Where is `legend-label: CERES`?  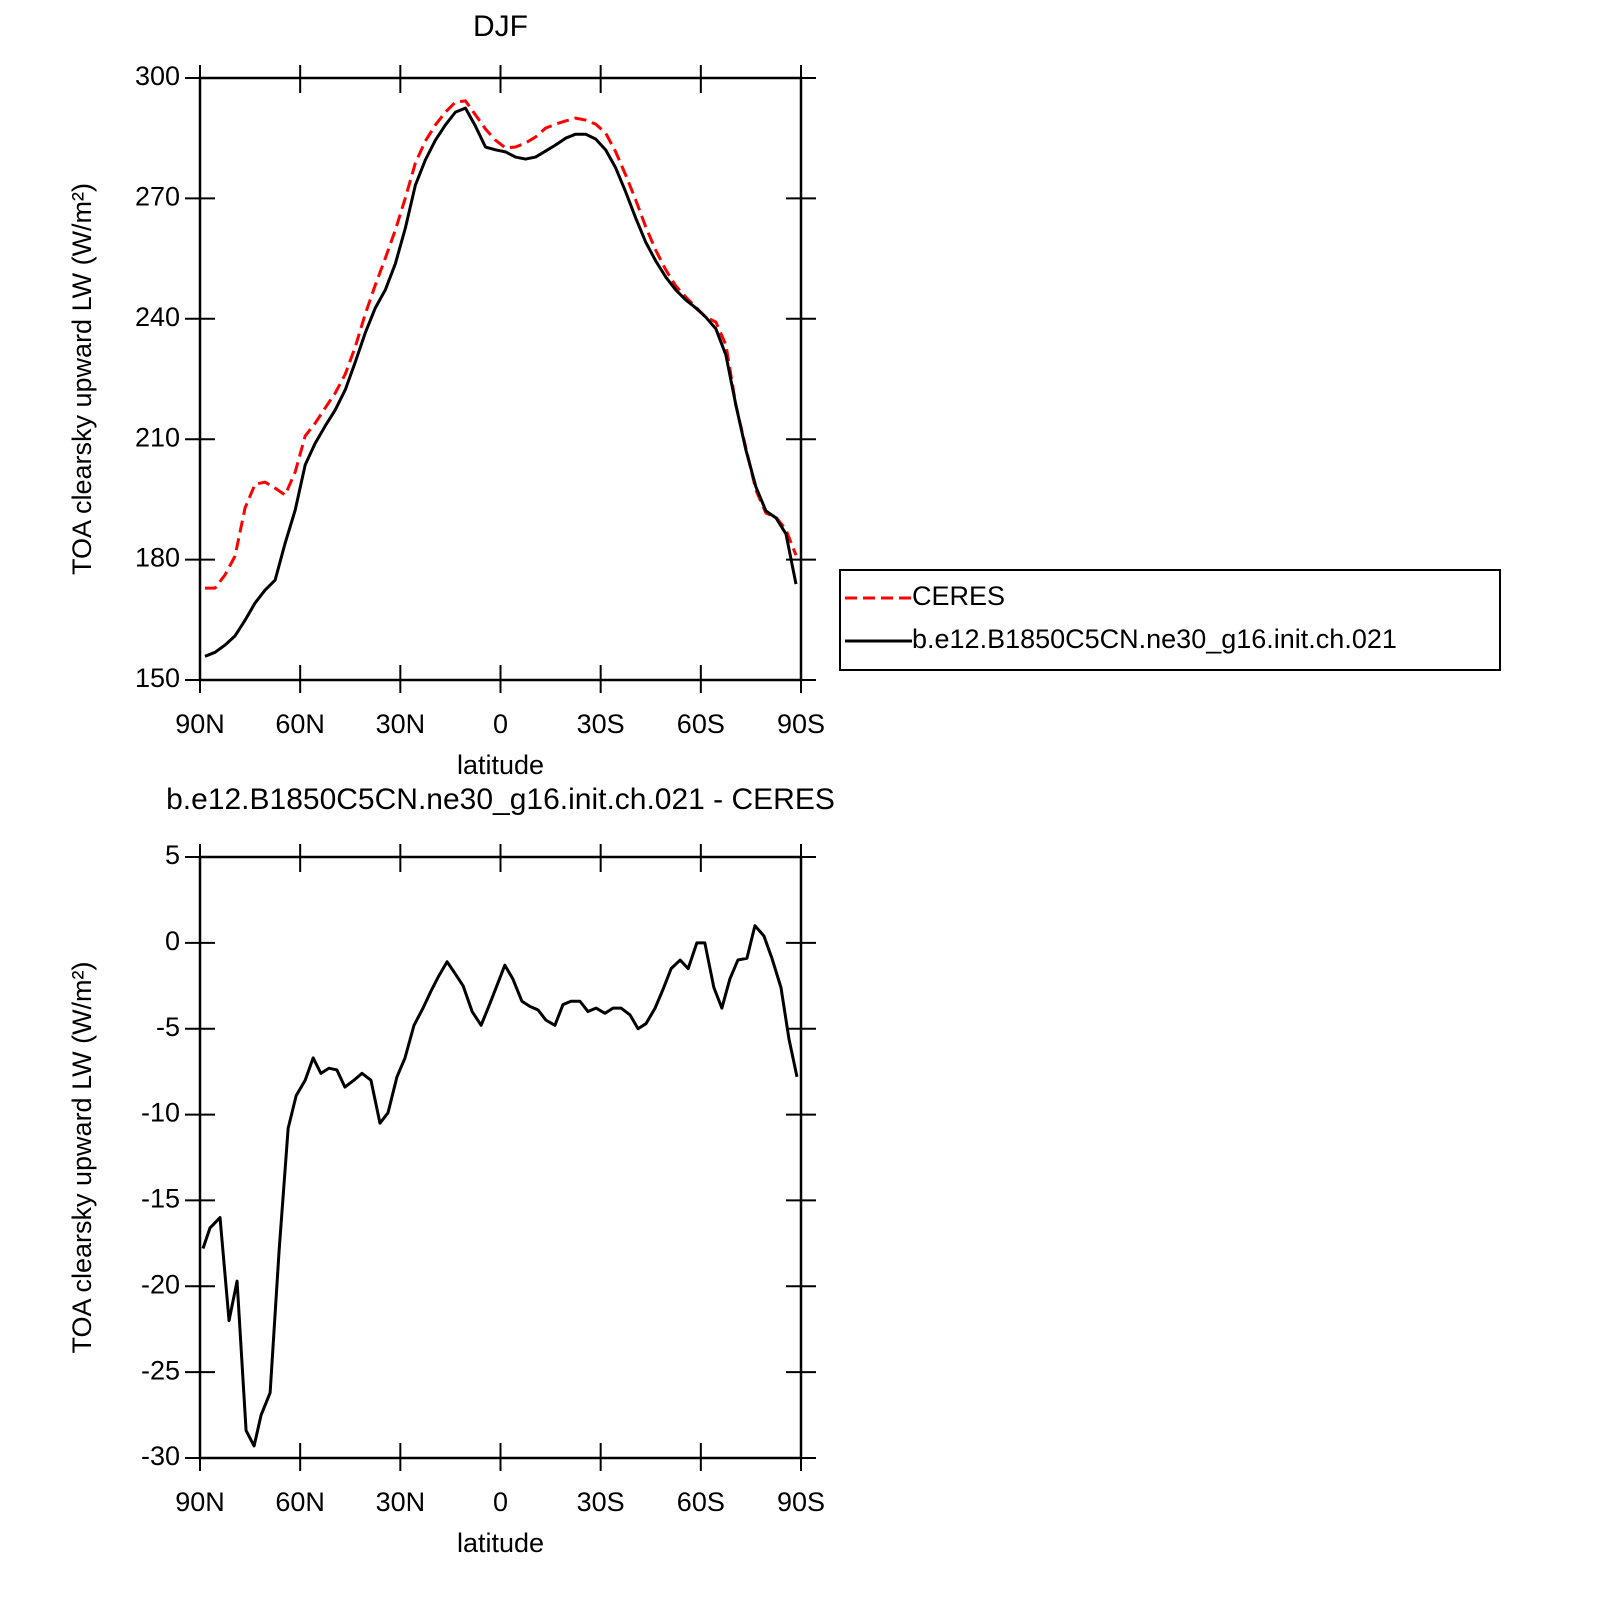 legend-label: CERES is located at coordinates (958, 596).